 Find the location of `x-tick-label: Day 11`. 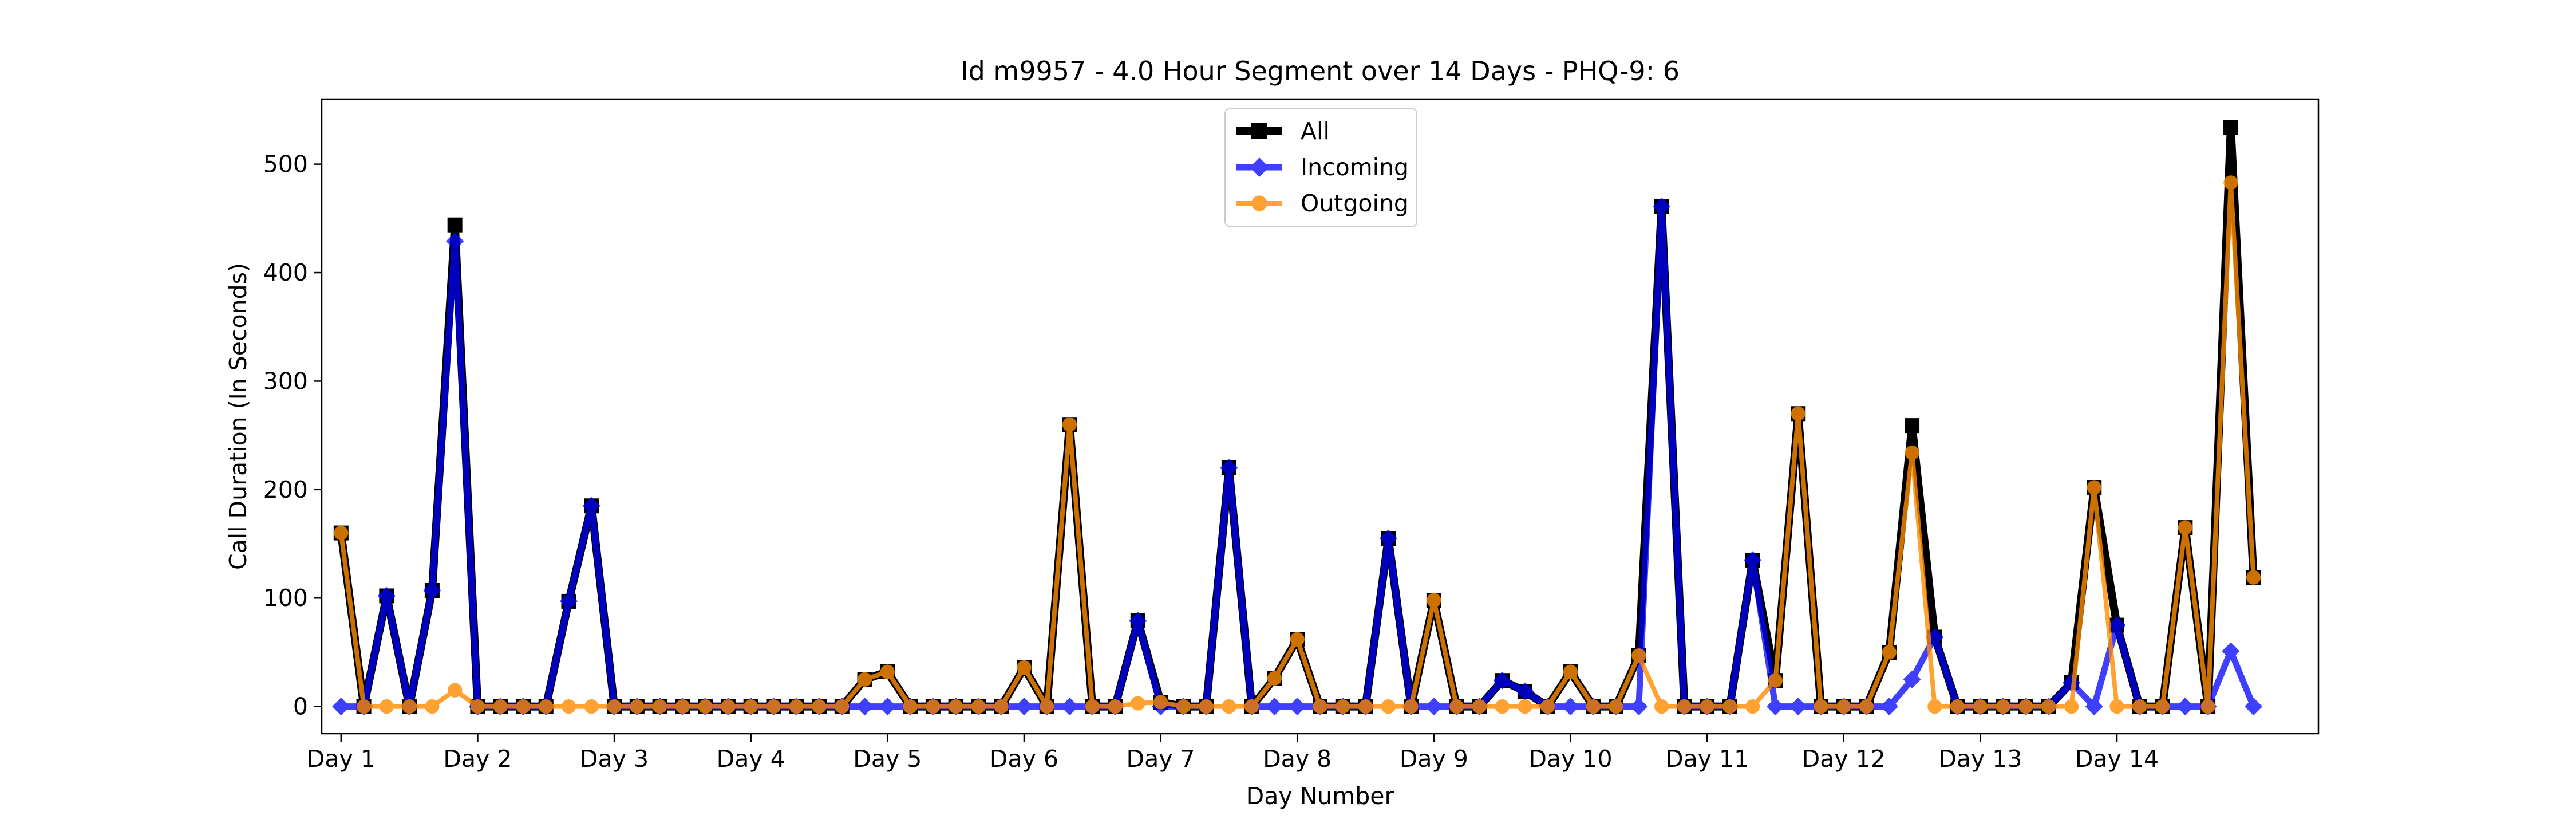

x-tick-label: Day 11 is located at coordinates (1707, 759).